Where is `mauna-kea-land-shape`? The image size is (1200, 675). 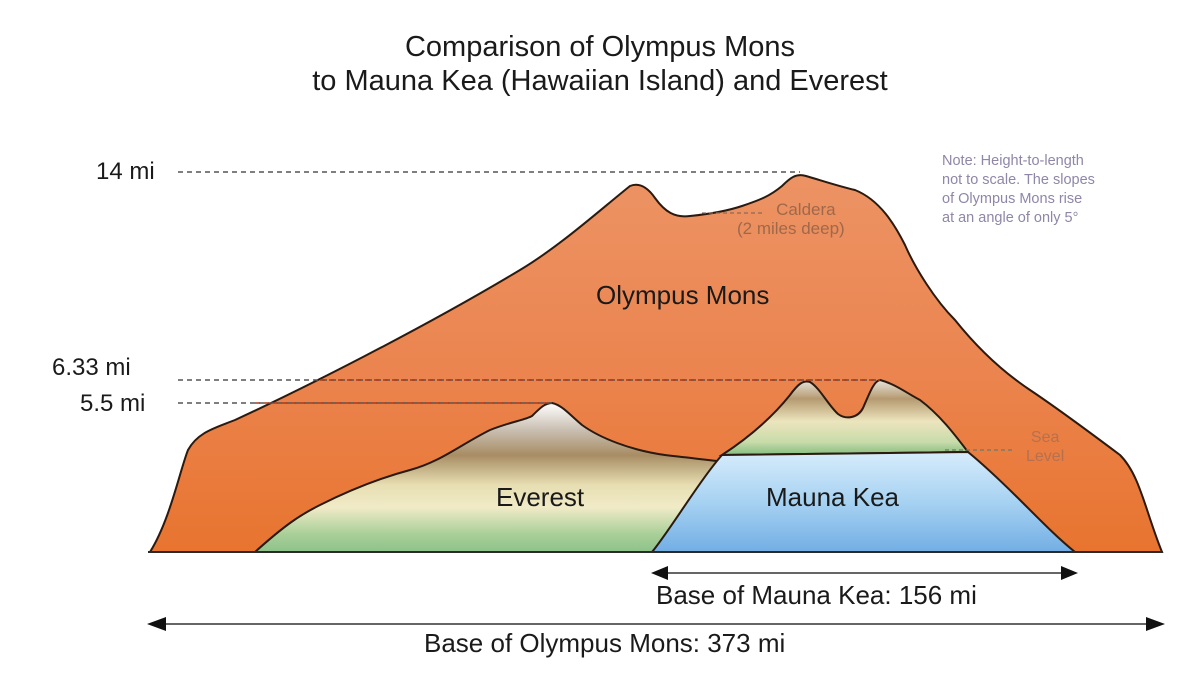
mauna-kea-land-shape is located at coordinates (844, 417).